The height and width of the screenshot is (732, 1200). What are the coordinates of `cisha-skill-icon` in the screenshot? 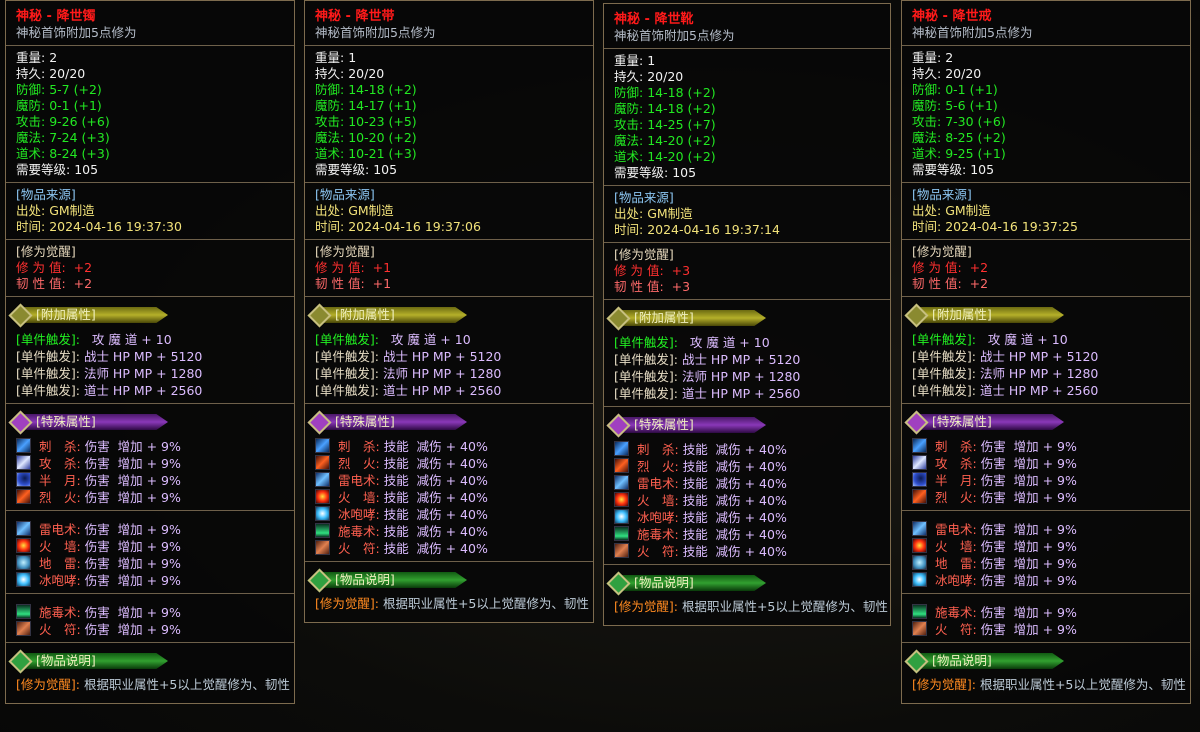 It's located at (919, 445).